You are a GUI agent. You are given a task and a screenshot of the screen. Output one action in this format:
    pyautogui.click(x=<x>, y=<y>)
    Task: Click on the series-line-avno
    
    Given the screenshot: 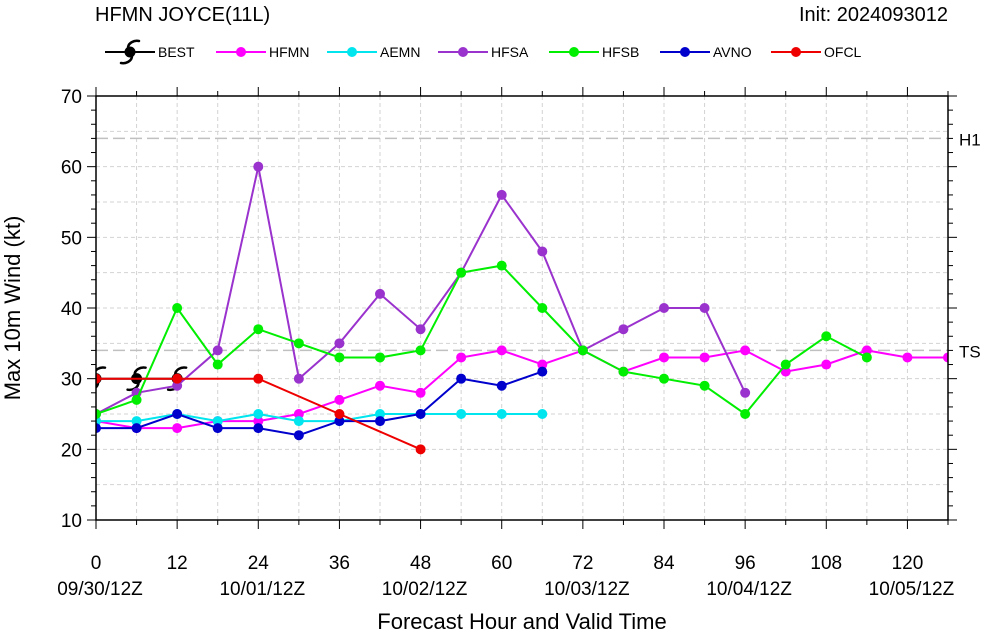 What is the action you would take?
    pyautogui.click(x=319, y=403)
    